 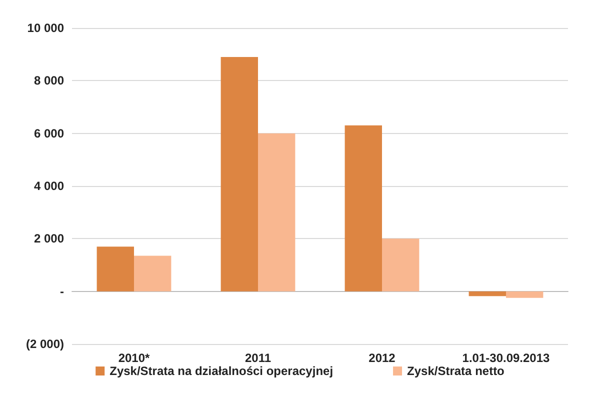 I want to click on y-tick-label: 8 000, so click(x=49, y=81).